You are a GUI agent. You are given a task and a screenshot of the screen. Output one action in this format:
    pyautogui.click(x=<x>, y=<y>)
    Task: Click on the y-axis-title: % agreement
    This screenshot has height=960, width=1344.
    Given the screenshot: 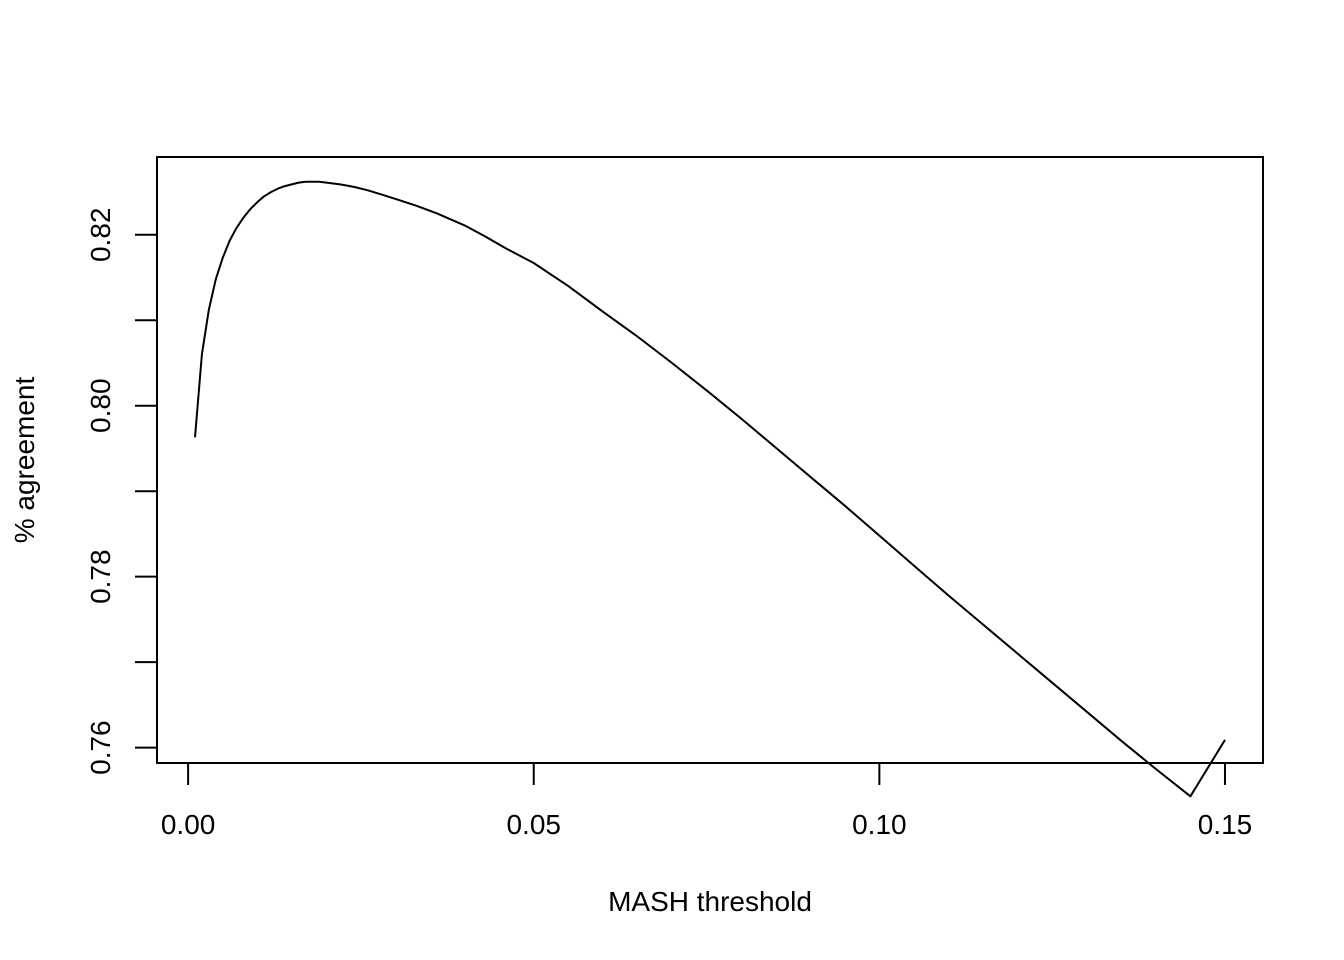 What is the action you would take?
    pyautogui.click(x=24, y=460)
    